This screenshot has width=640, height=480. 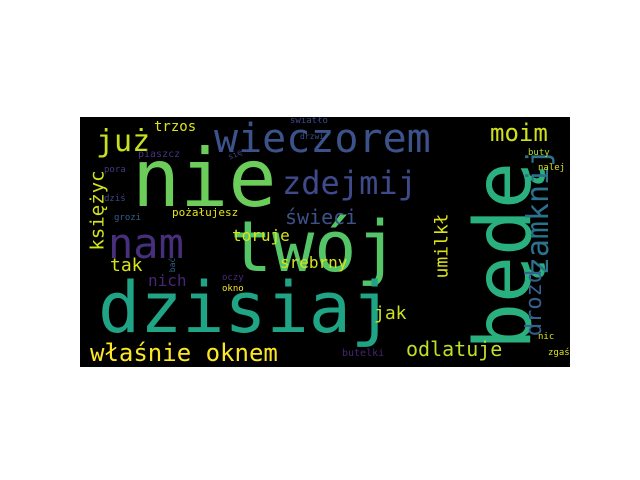 What do you see at coordinates (115, 199) in the screenshot?
I see `word-dzis: dziś` at bounding box center [115, 199].